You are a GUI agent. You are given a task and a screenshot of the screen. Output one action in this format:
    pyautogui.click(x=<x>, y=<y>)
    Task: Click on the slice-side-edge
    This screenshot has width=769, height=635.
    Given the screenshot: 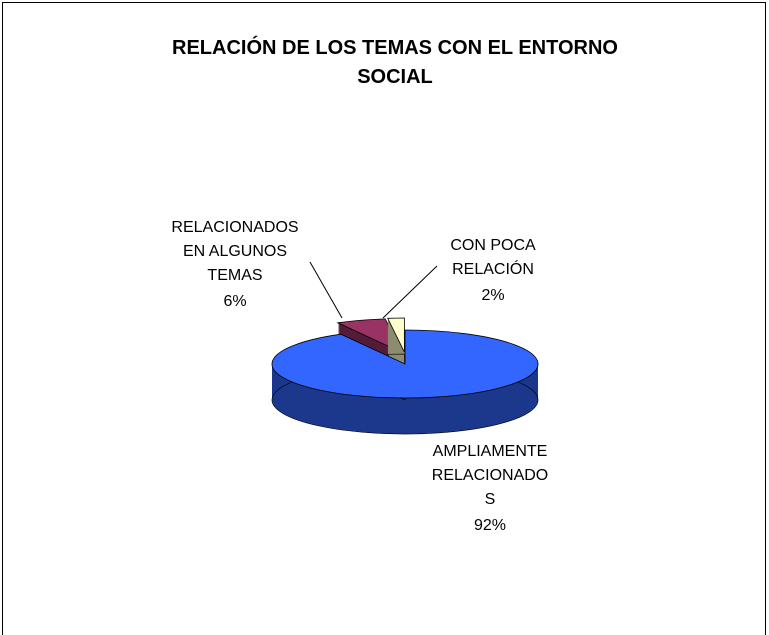 What is the action you would take?
    pyautogui.click(x=396, y=371)
    